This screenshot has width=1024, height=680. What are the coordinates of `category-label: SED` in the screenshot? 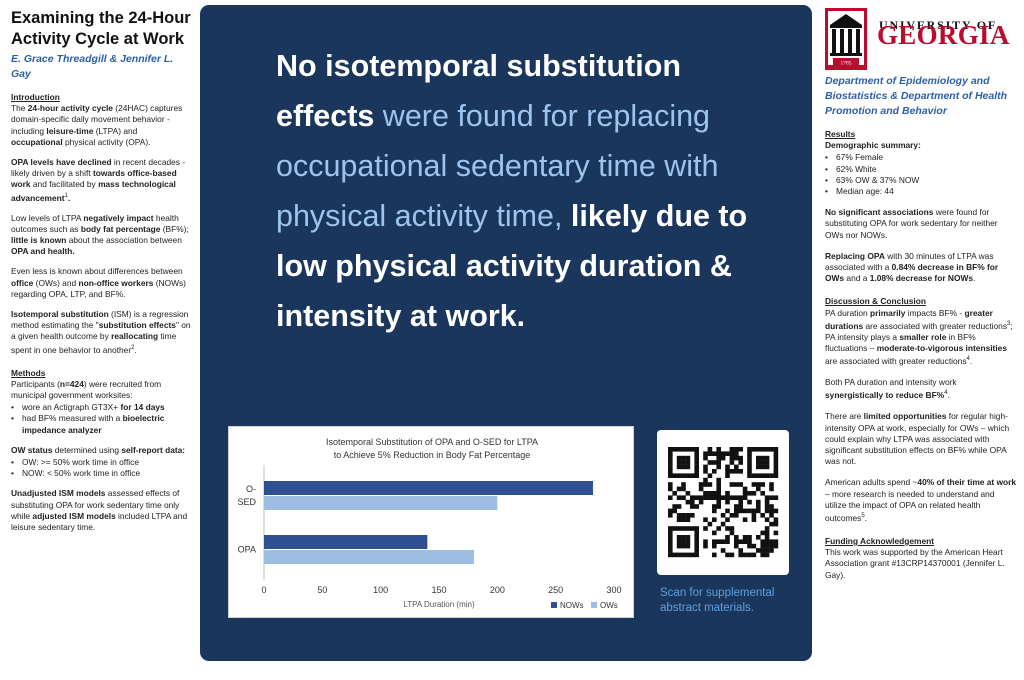 It's located at (246, 502).